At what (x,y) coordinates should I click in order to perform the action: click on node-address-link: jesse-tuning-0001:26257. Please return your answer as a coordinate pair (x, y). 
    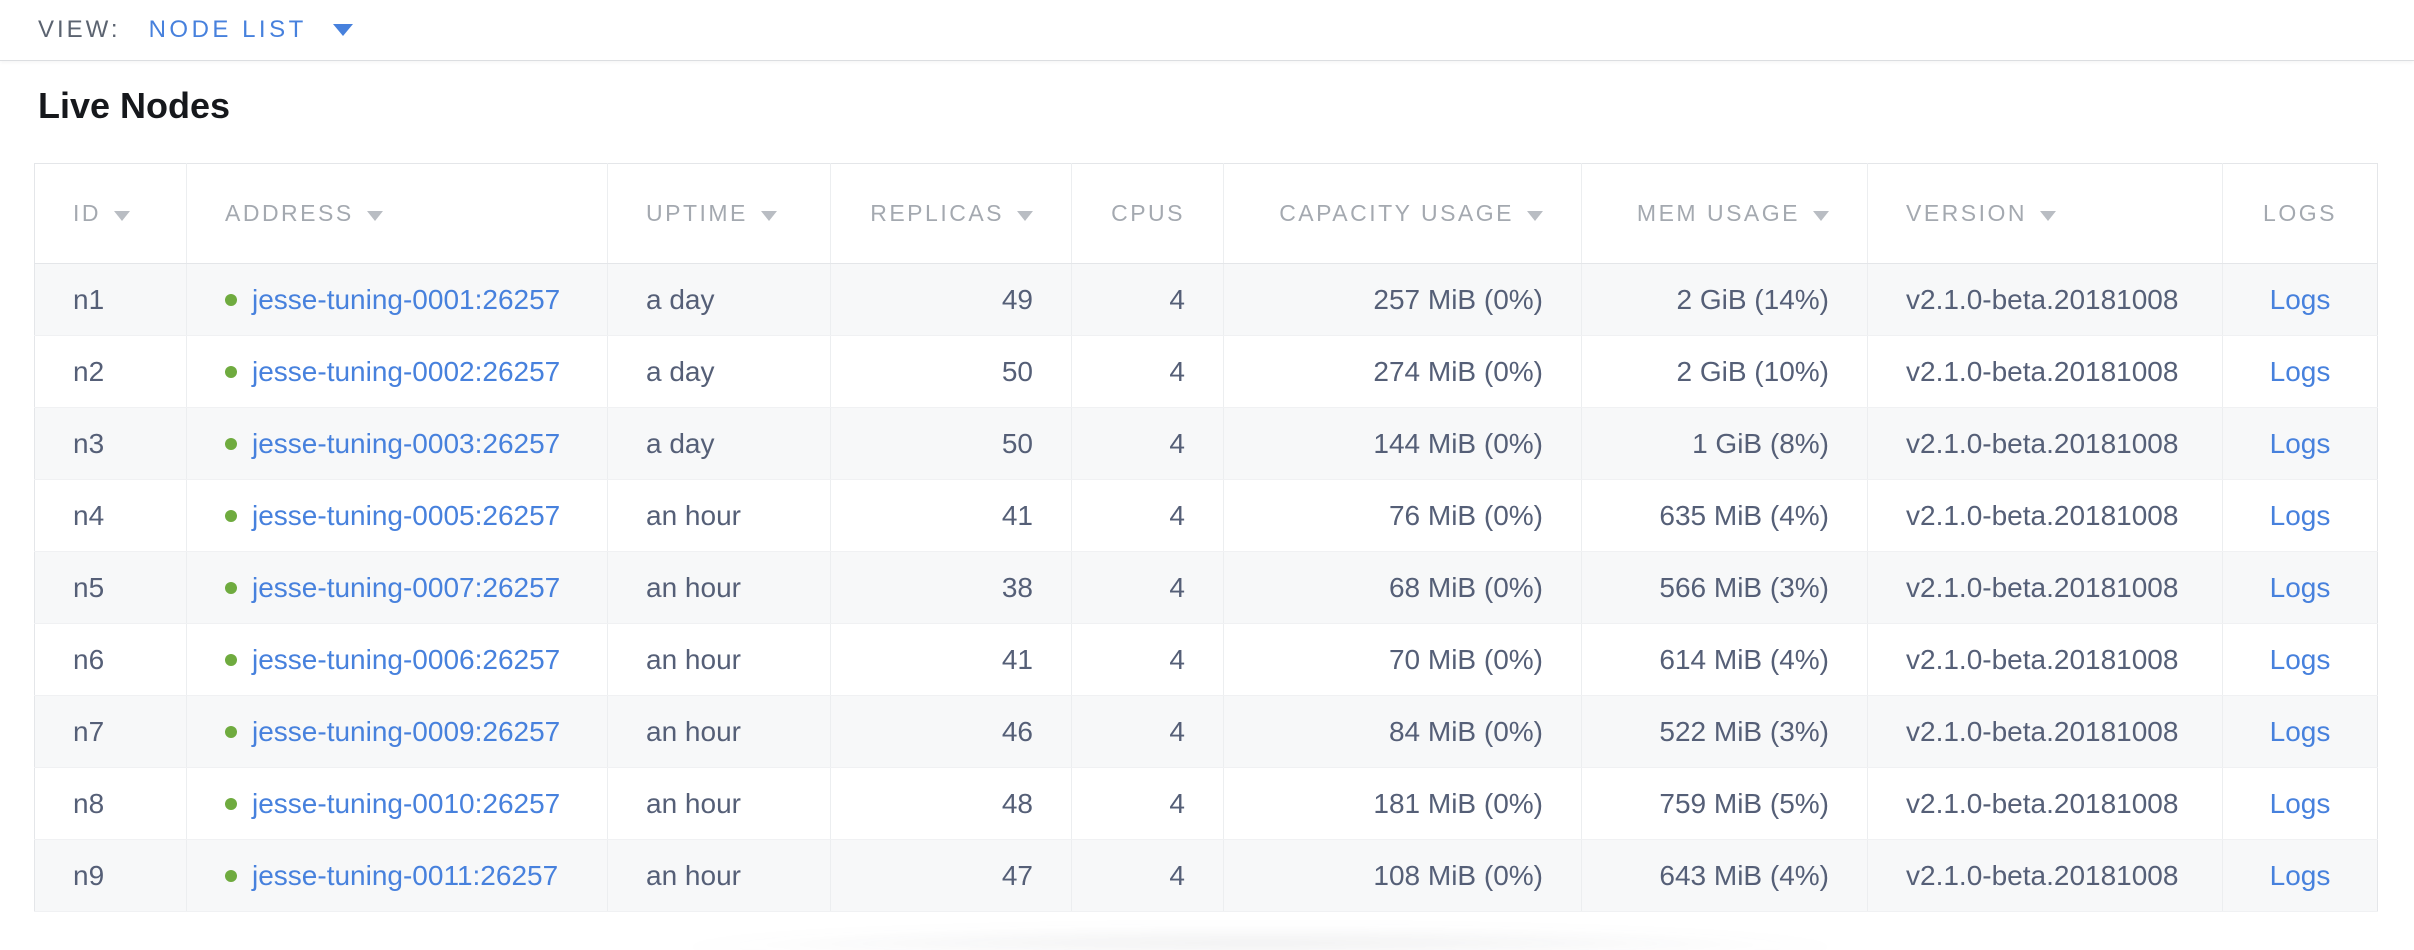
    Looking at the image, I should click on (406, 299).